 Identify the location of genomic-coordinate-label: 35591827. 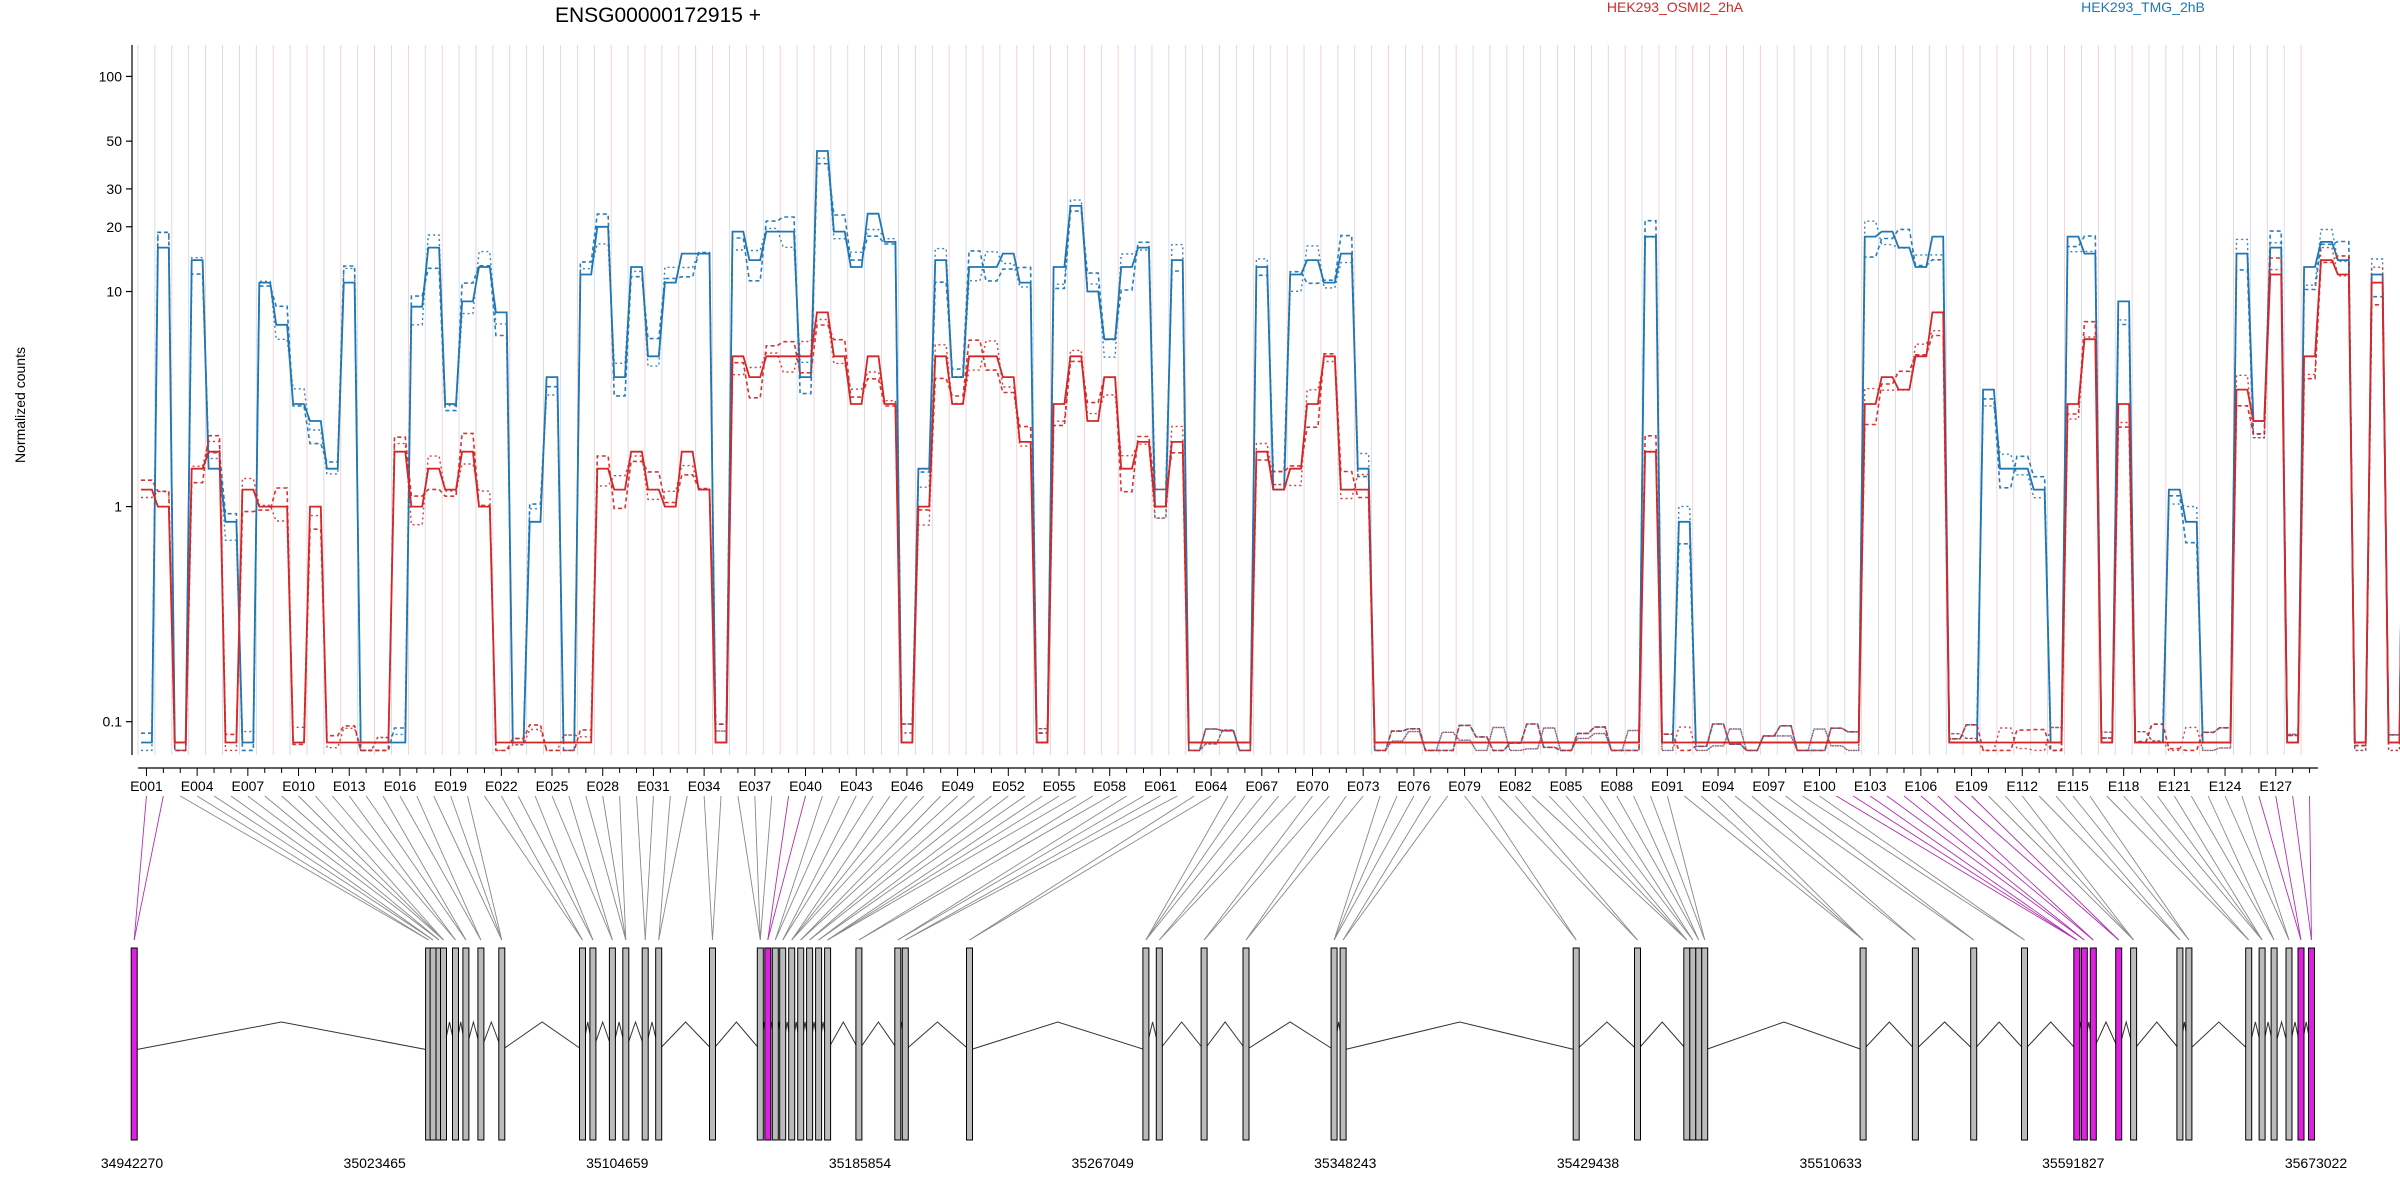
(2073, 1163).